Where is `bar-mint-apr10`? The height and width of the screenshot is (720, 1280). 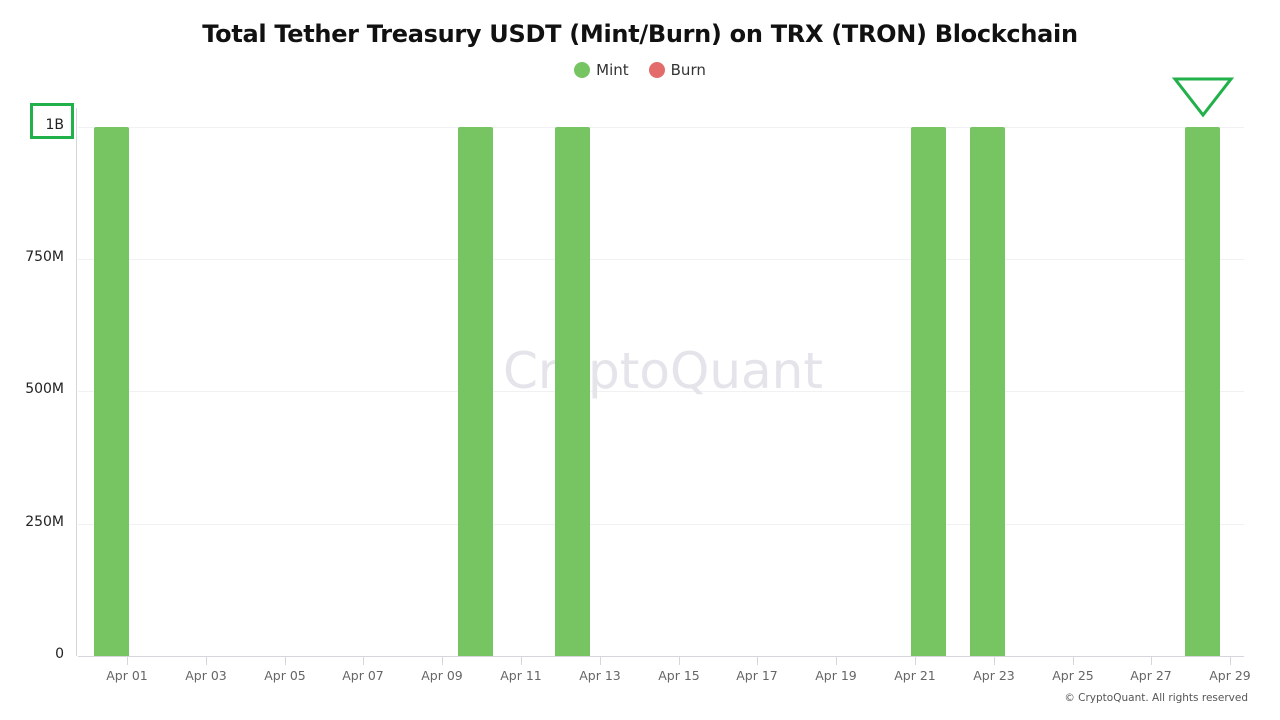 bar-mint-apr10 is located at coordinates (475, 391).